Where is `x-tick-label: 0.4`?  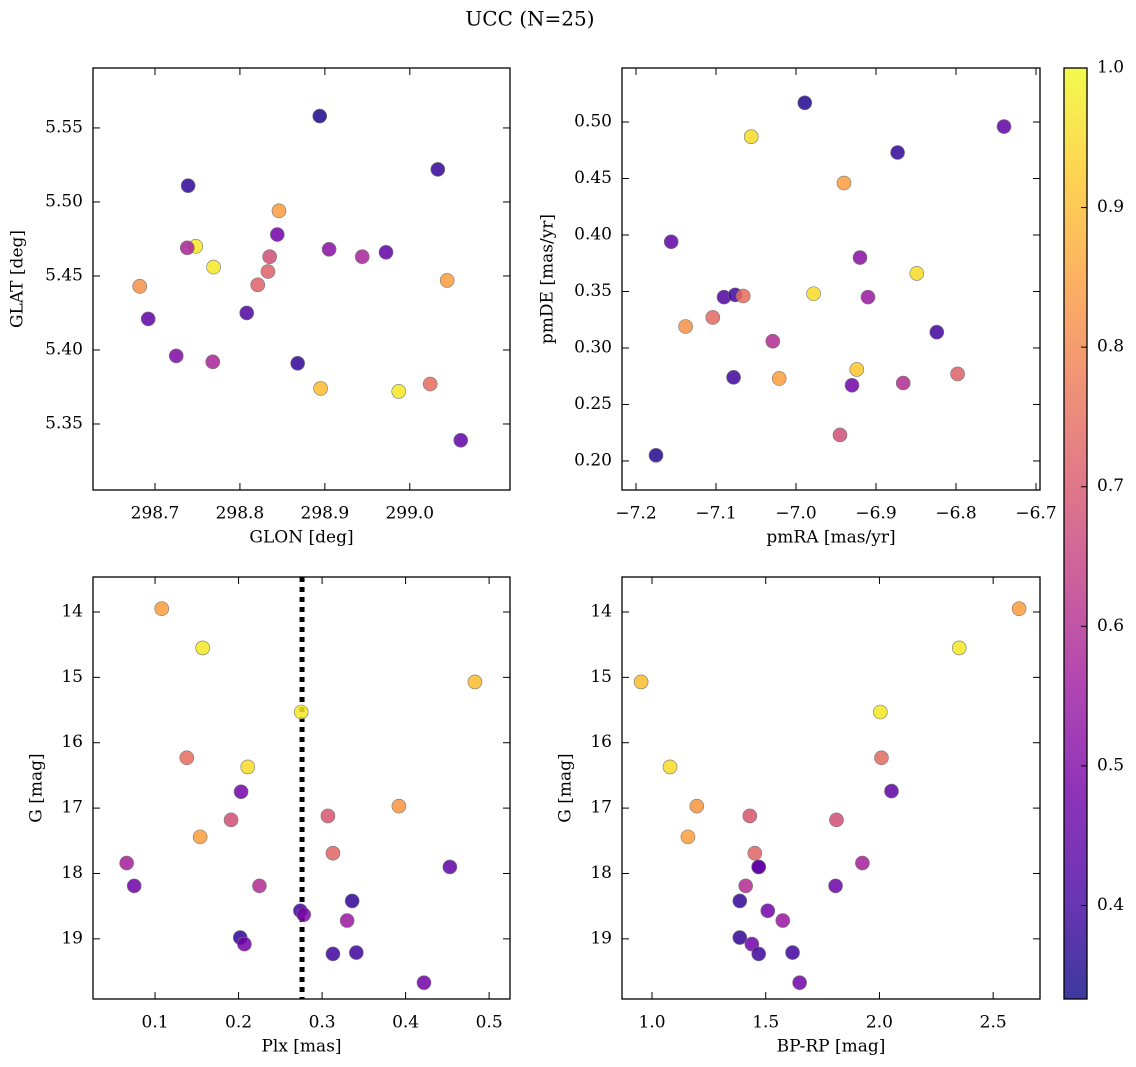 x-tick-label: 0.4 is located at coordinates (405, 1023).